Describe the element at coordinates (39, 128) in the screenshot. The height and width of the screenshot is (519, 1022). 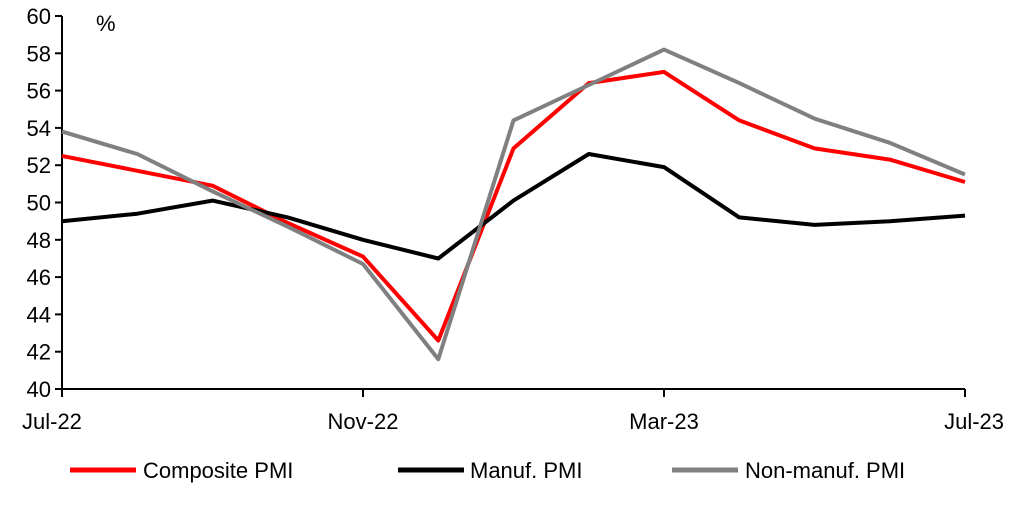
I see `y-tick-label: 54` at that location.